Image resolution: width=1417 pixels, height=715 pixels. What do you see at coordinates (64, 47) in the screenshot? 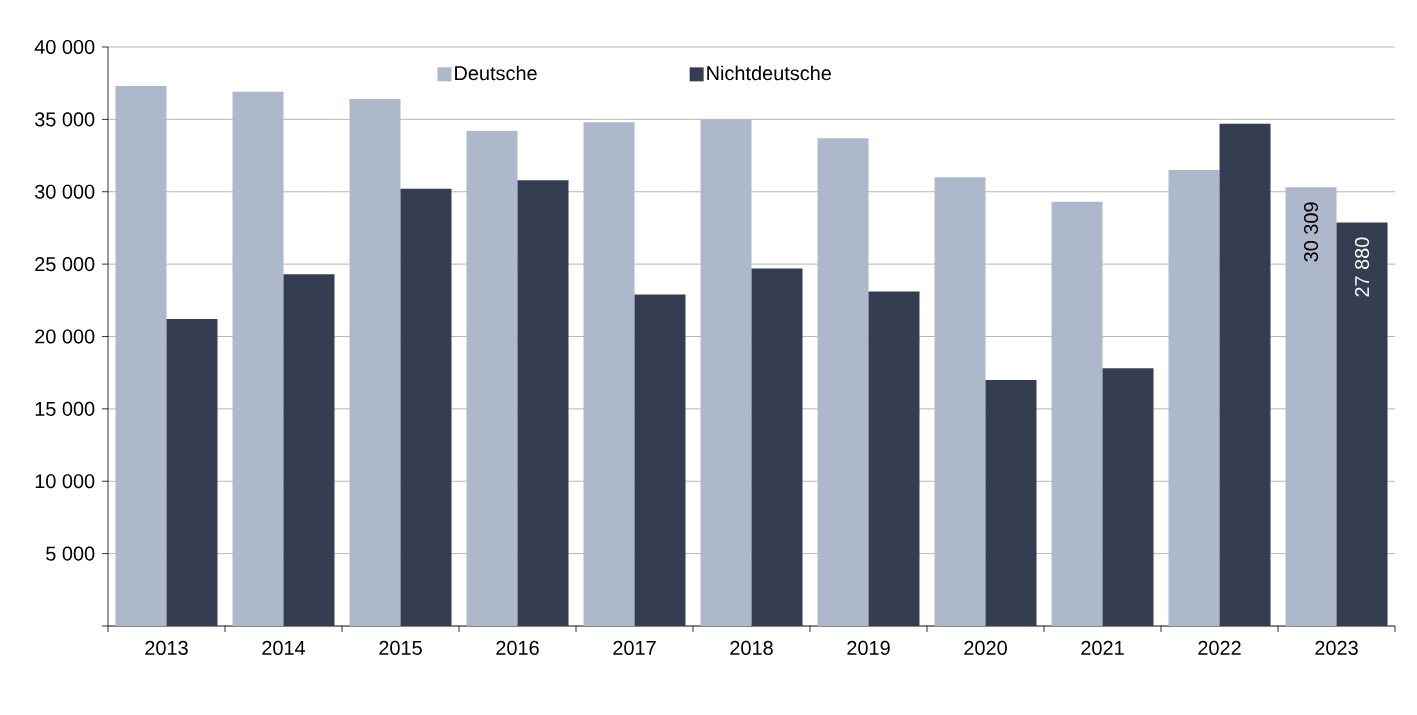
I see `y-tick-label: 40 000` at bounding box center [64, 47].